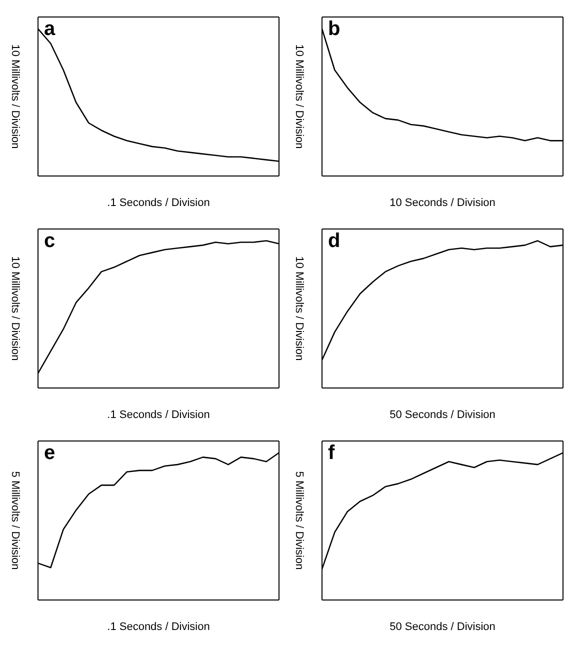 Image resolution: width=579 pixels, height=653 pixels. I want to click on chart-title: c, so click(50, 241).